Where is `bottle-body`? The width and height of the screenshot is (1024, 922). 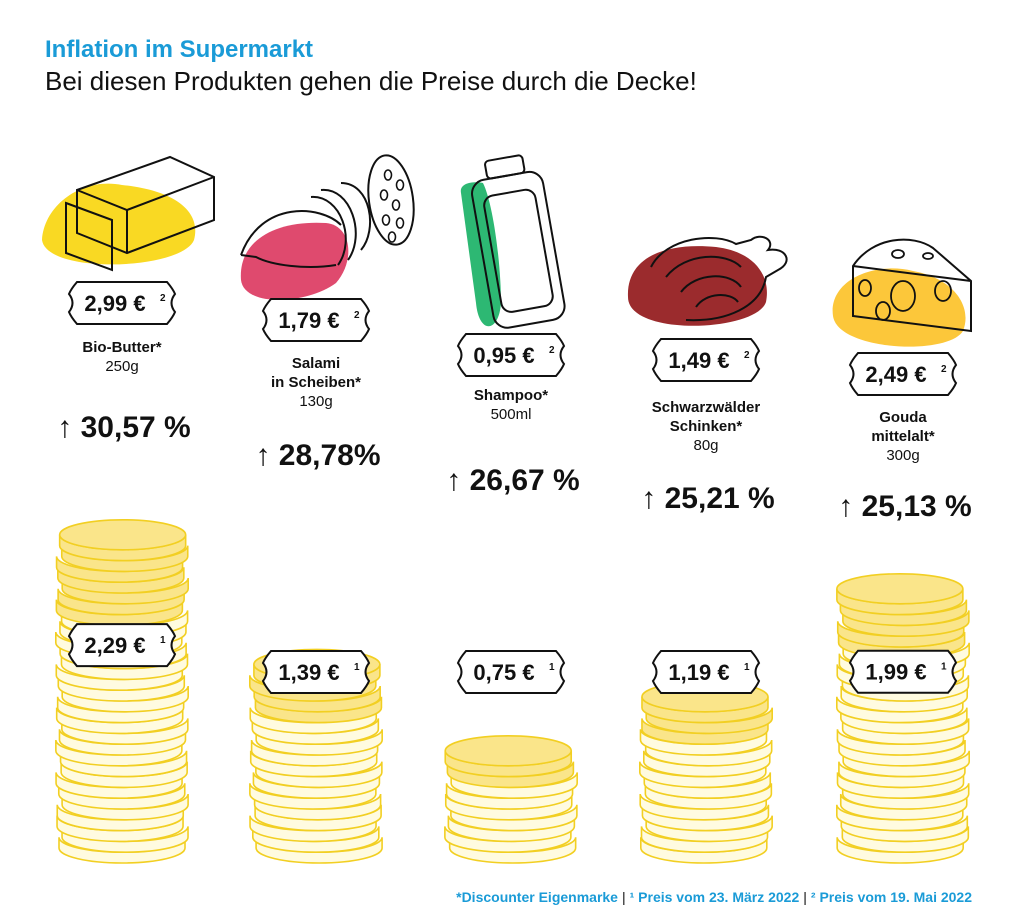
bottle-body is located at coordinates (518, 249).